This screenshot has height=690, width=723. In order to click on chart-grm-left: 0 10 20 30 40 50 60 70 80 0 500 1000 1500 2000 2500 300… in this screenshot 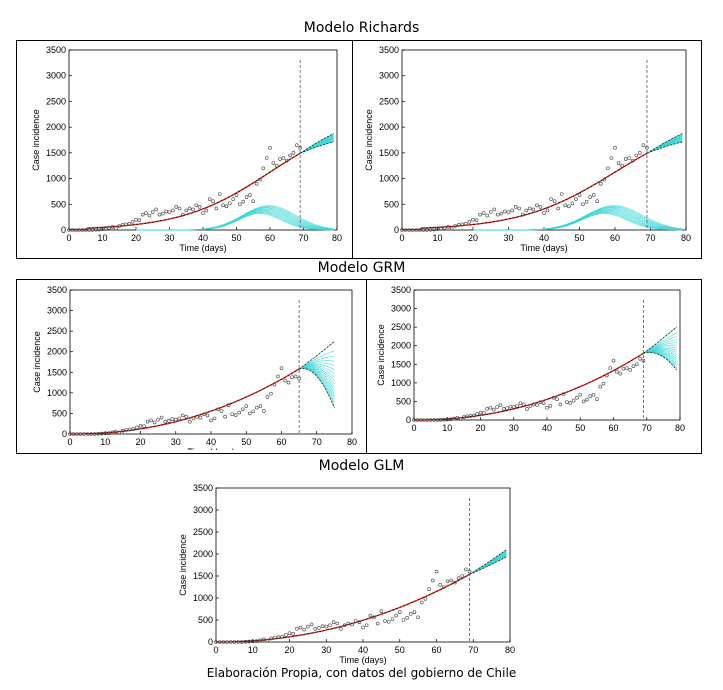, I will do `click(194, 367)`.